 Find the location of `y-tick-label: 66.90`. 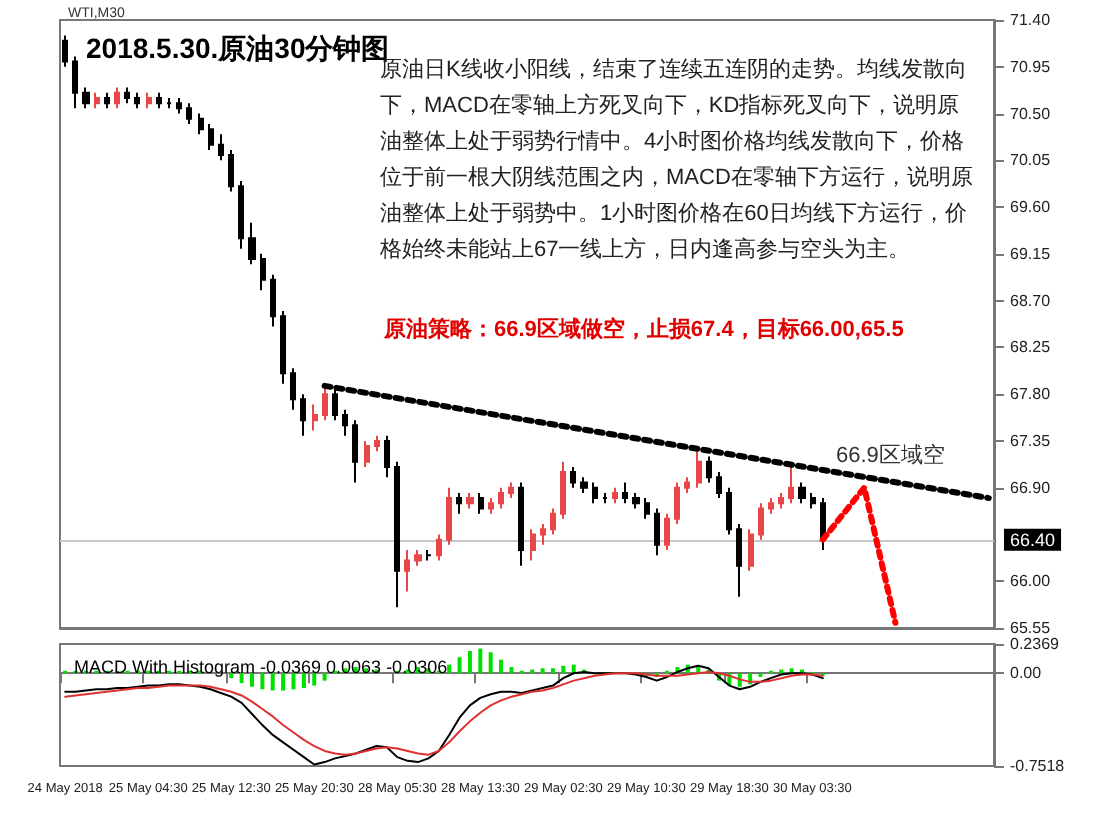

y-tick-label: 66.90 is located at coordinates (1031, 487).